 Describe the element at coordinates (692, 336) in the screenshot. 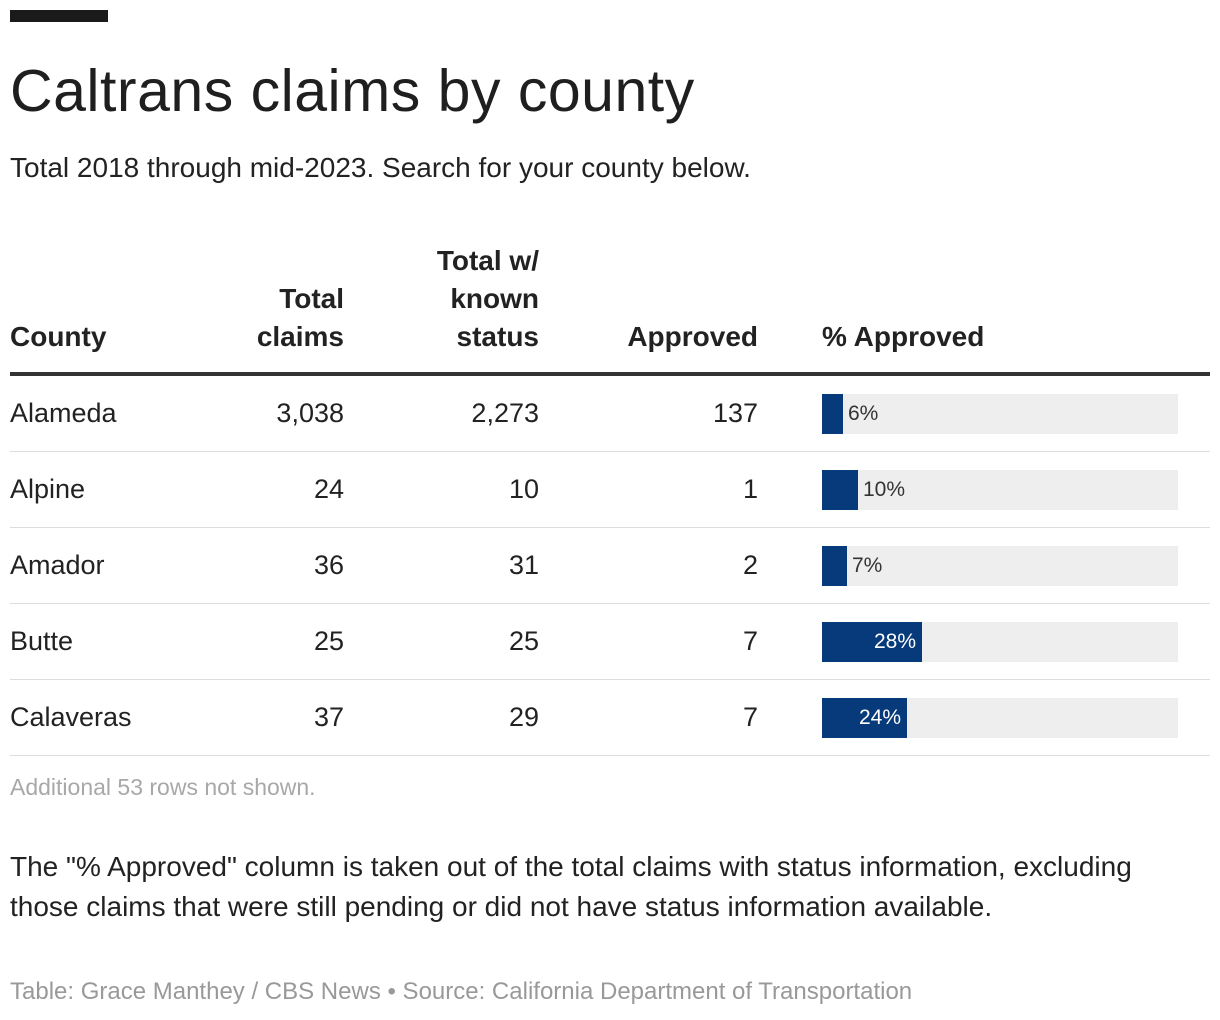

I see `column-header-approved: Approved` at that location.